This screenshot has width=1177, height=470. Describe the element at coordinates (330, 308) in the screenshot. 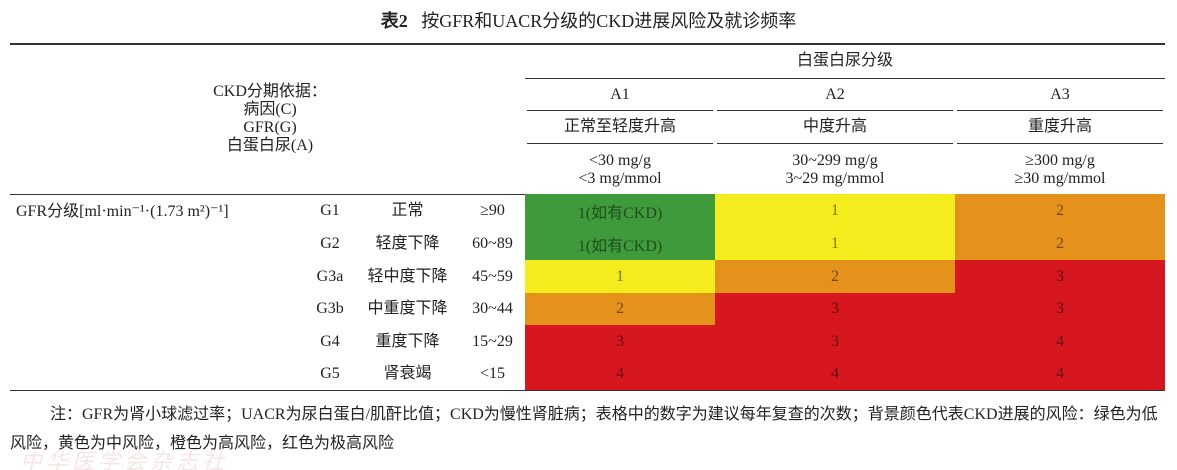

I see `gfr-grade: G3b` at that location.